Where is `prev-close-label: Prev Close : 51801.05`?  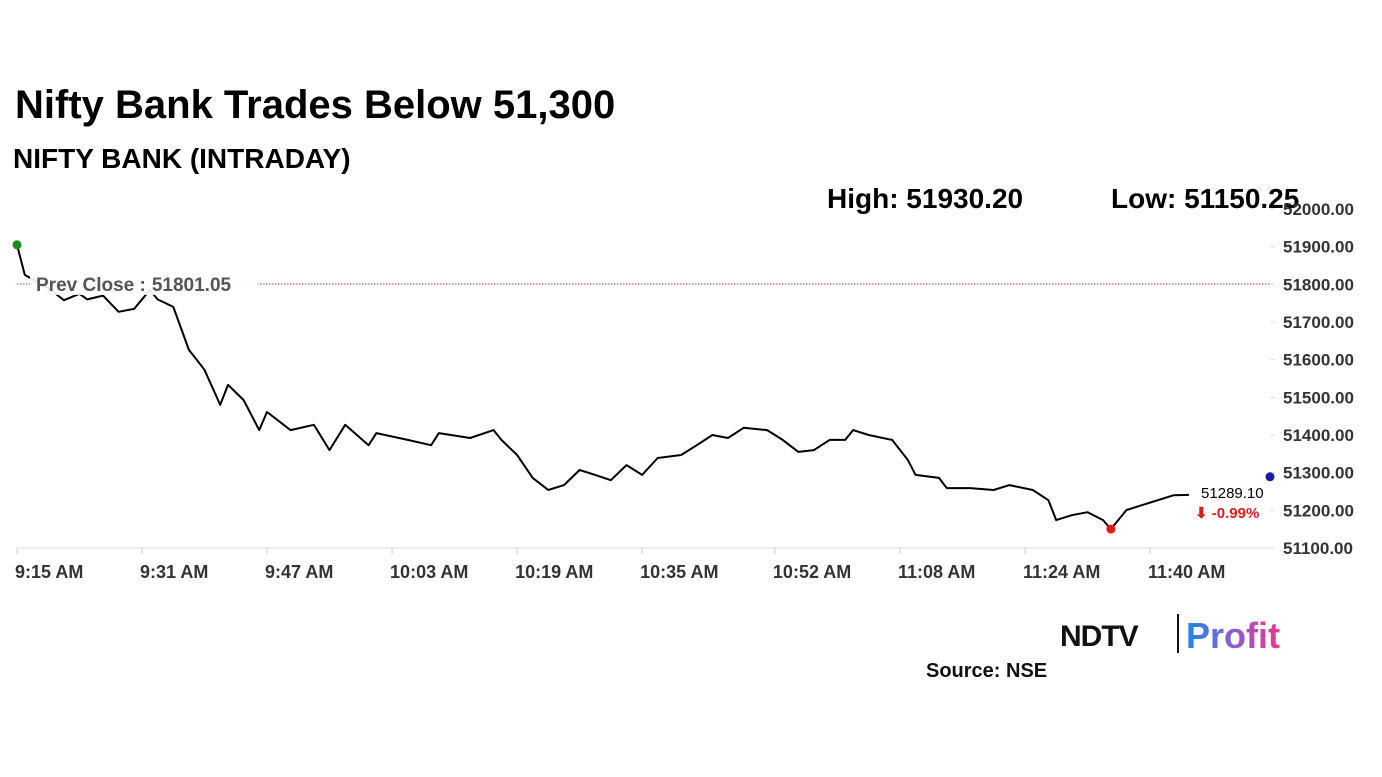 prev-close-label: Prev Close : 51801.05 is located at coordinates (134, 285).